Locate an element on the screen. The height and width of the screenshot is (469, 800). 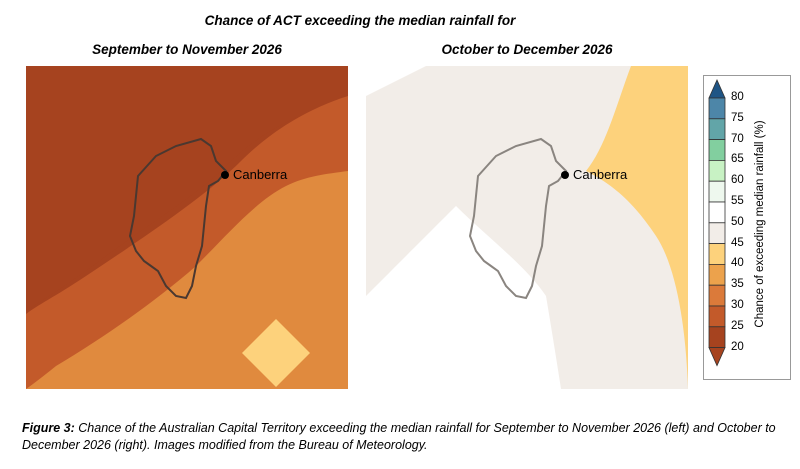
legend-tick-80: 80 is located at coordinates (737, 97).